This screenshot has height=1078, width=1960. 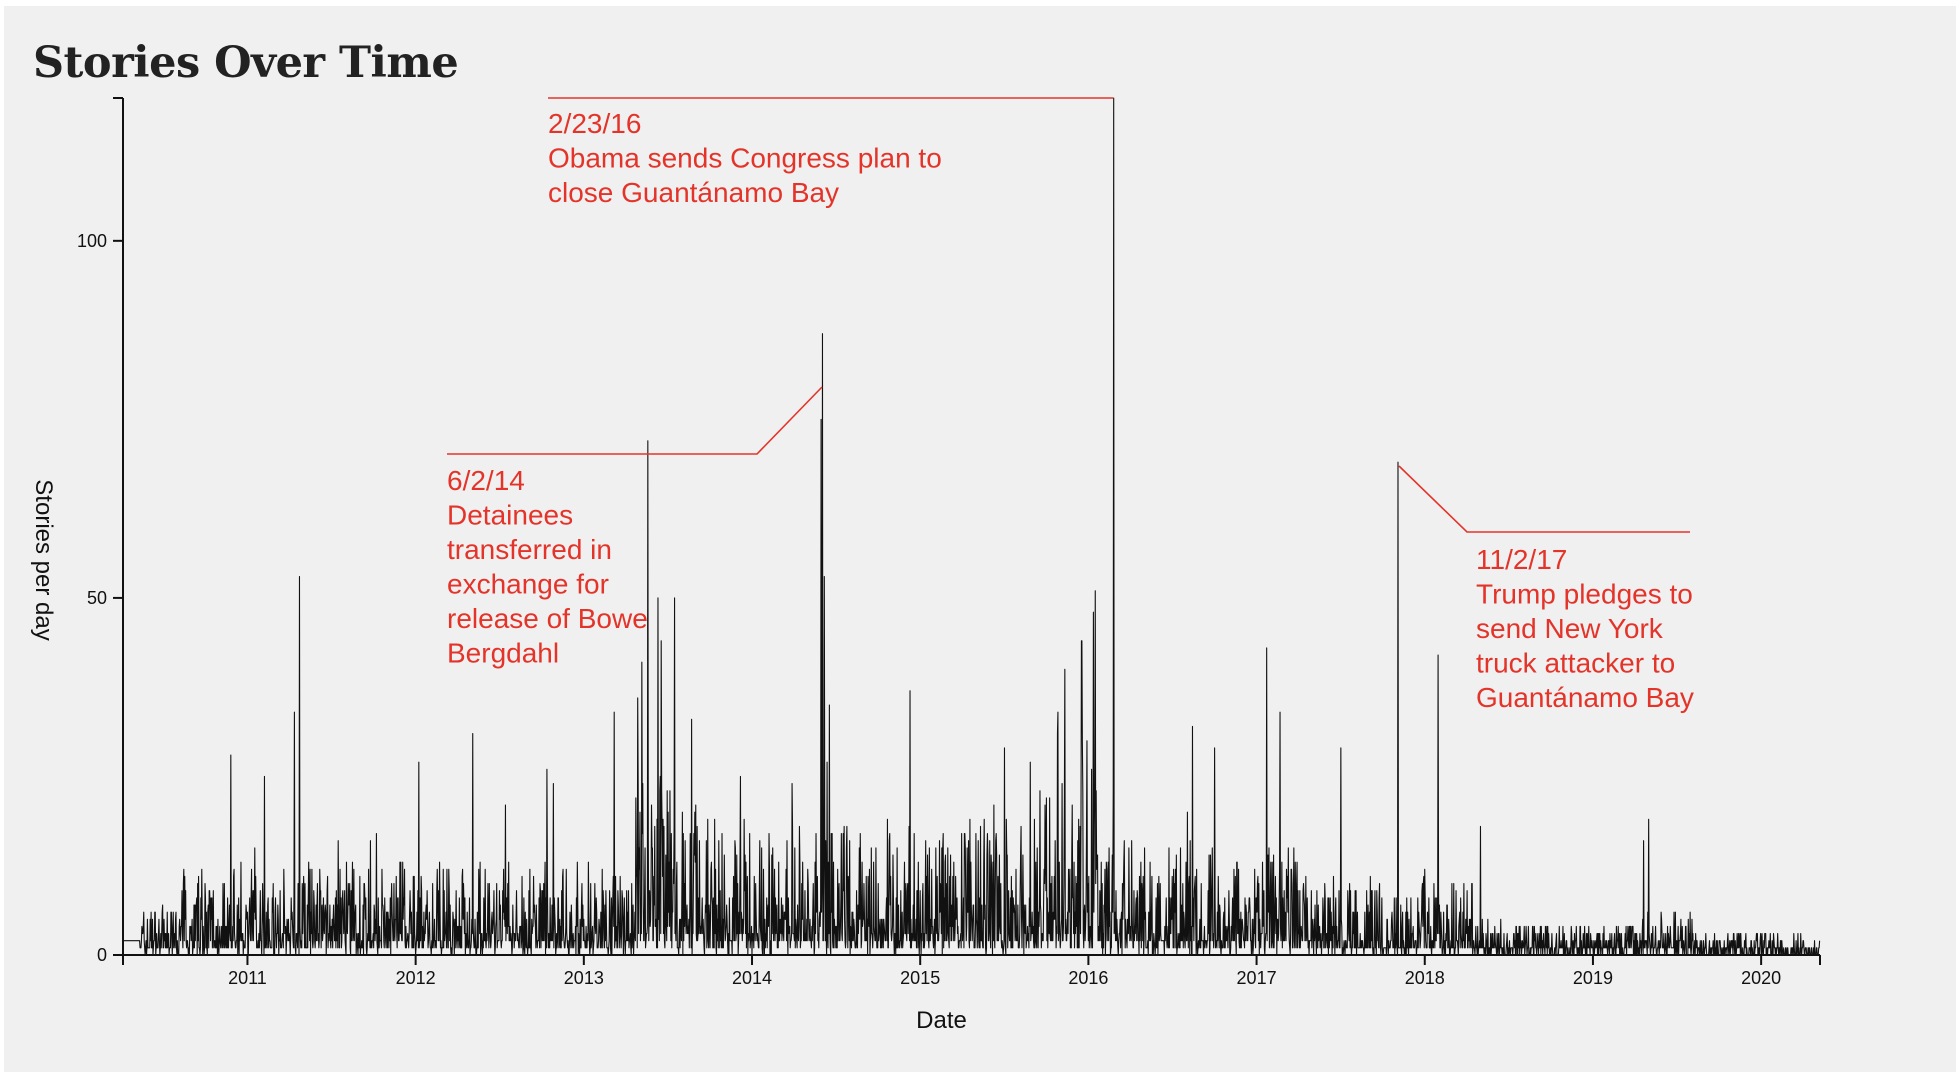 I want to click on x-tick-label: 2011, so click(x=247, y=978).